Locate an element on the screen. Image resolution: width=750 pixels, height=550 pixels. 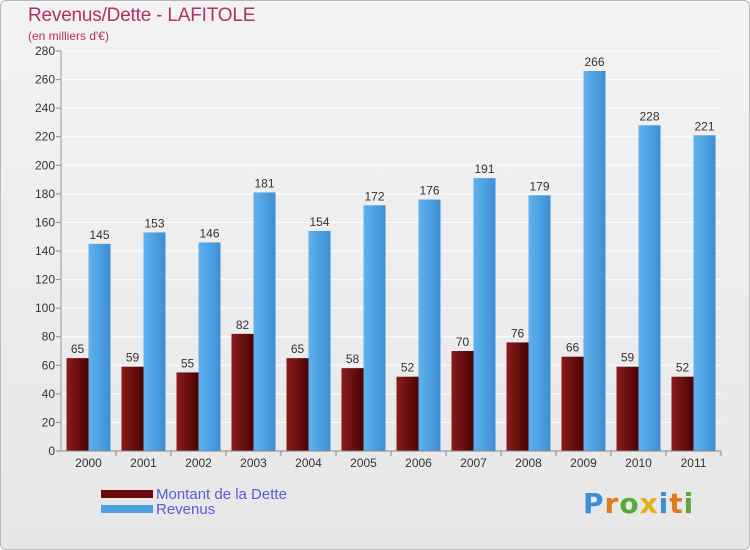
y-tick-label: 220 is located at coordinates (45, 137).